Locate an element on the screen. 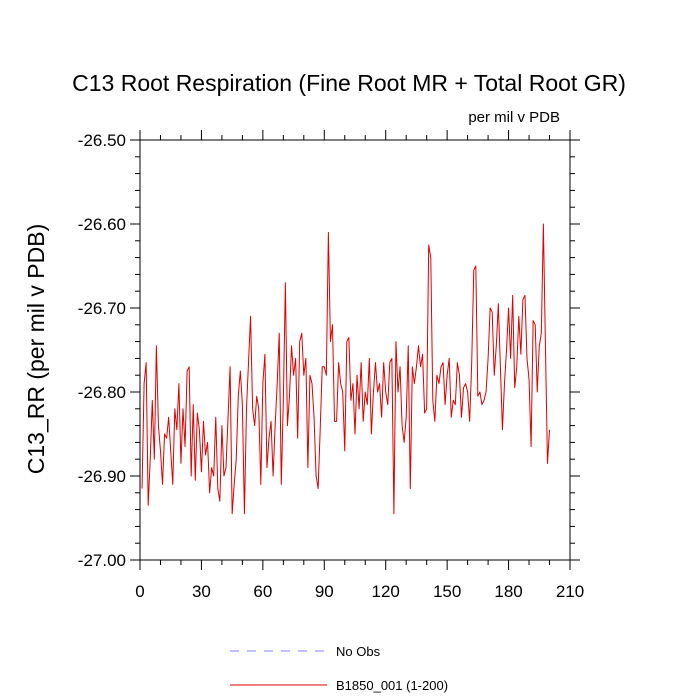 The image size is (700, 700). x-tick-label: 180 is located at coordinates (508, 591).